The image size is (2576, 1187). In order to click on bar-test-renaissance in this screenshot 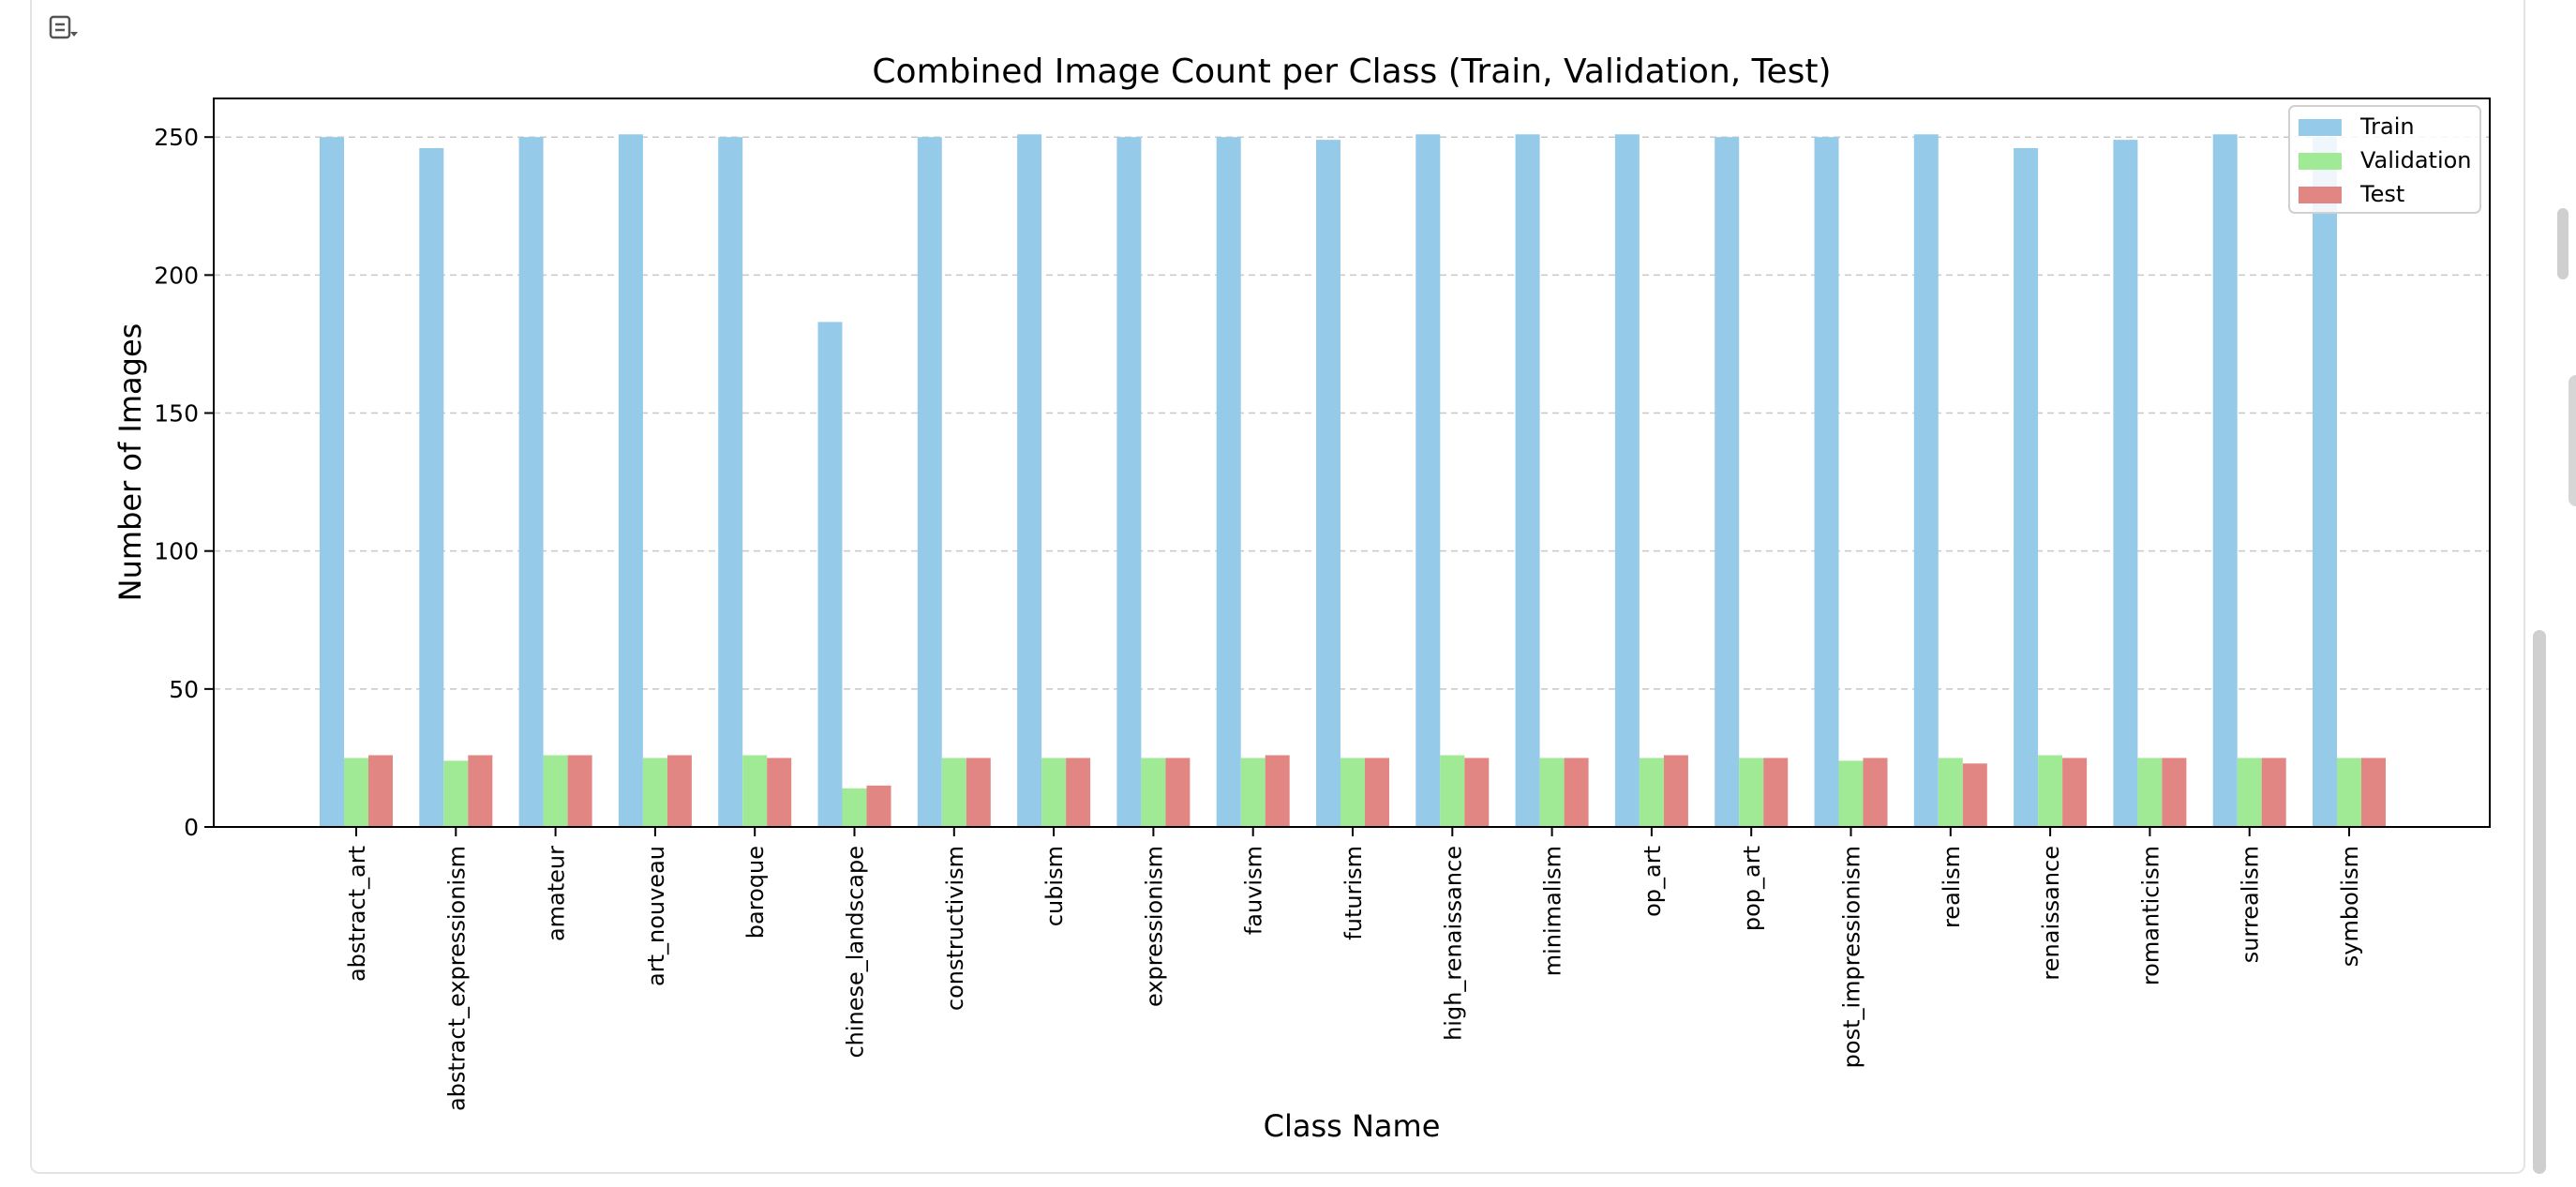, I will do `click(2075, 792)`.